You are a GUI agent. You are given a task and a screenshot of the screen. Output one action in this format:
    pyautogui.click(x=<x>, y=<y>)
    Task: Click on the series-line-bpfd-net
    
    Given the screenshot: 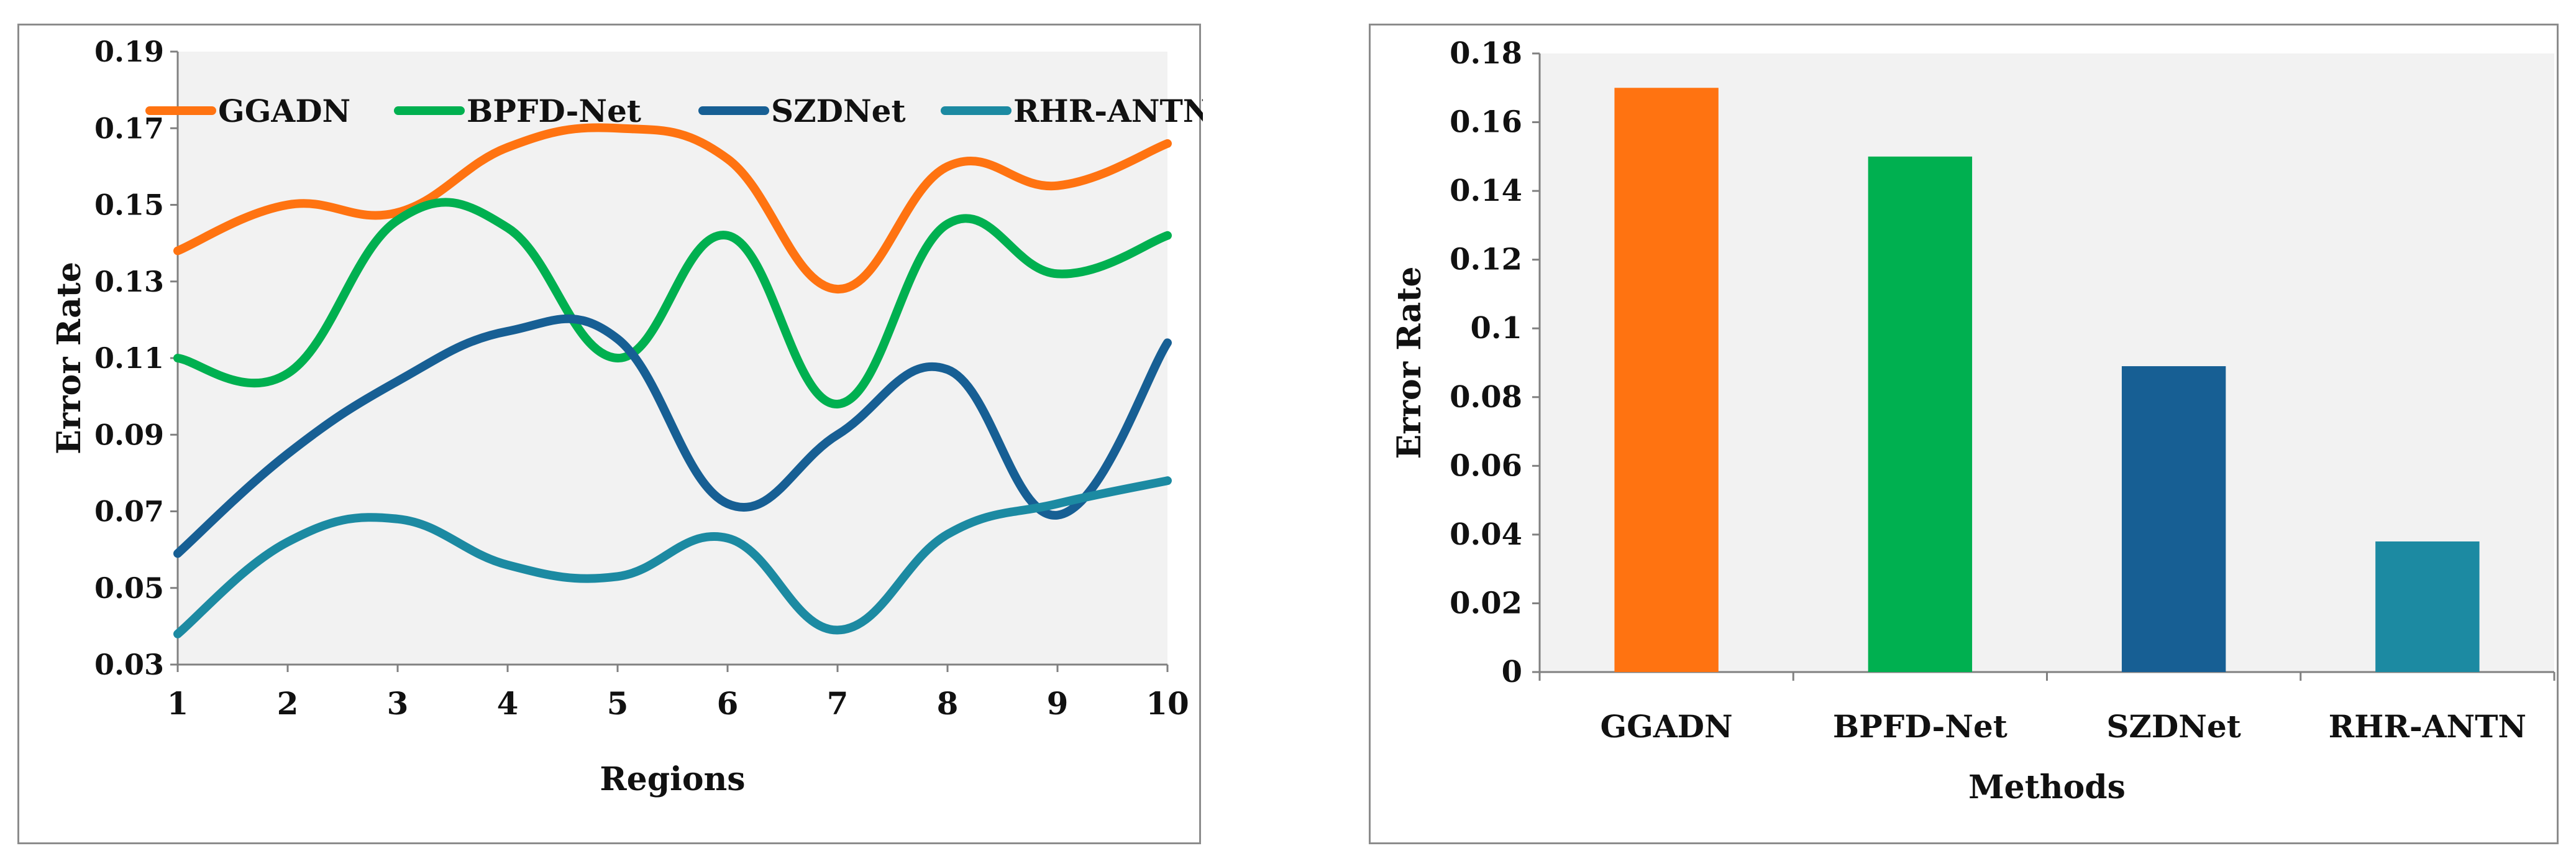 What is the action you would take?
    pyautogui.click(x=672, y=303)
    